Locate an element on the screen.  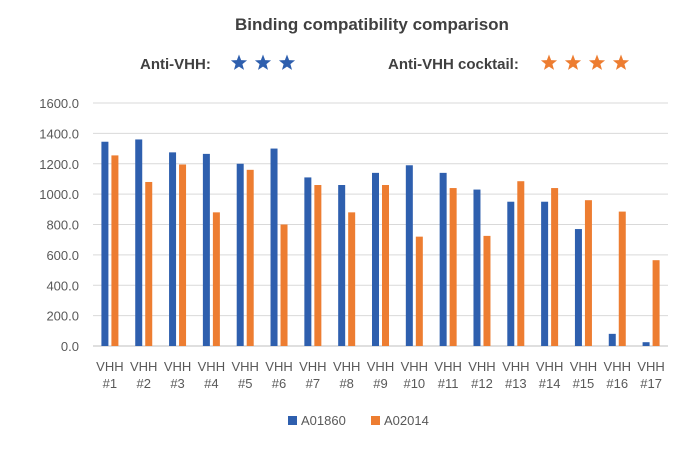
x-tick-label: #9 is located at coordinates (380, 383).